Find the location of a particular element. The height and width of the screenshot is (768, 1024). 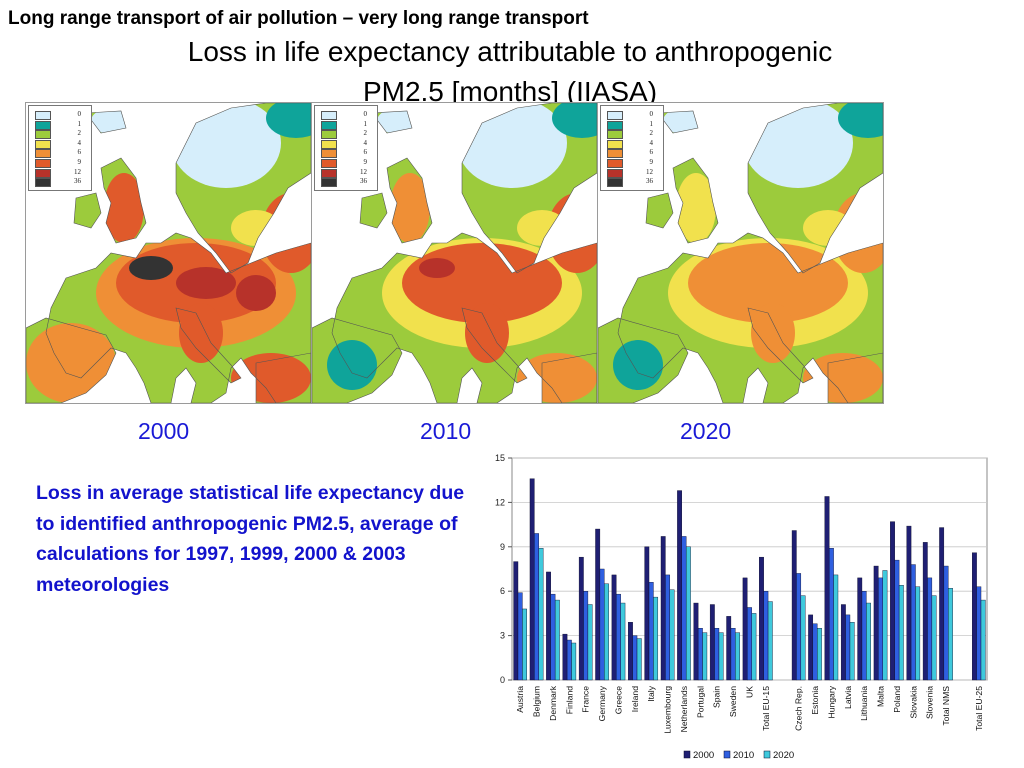

europe-map-2020: 0 1 2 4 6 9 12 36 is located at coordinates (740, 253).